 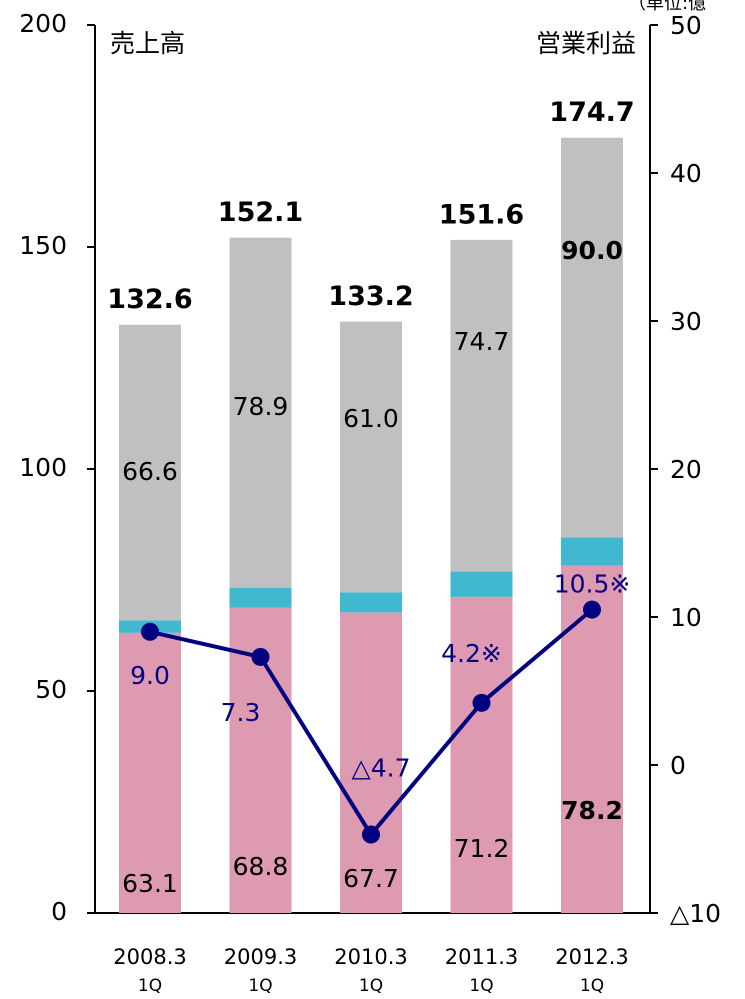 What do you see at coordinates (686, 173) in the screenshot?
I see `y2-tick-label: 40` at bounding box center [686, 173].